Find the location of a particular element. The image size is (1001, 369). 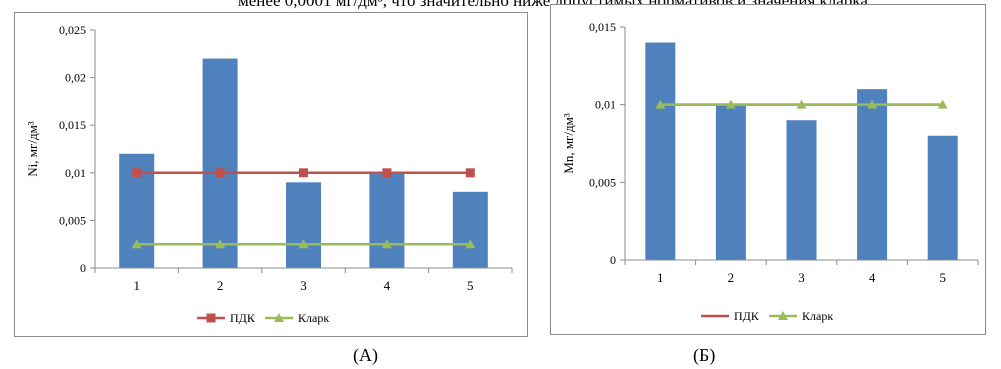

y-tick-label: 0,025 is located at coordinates (72, 30).